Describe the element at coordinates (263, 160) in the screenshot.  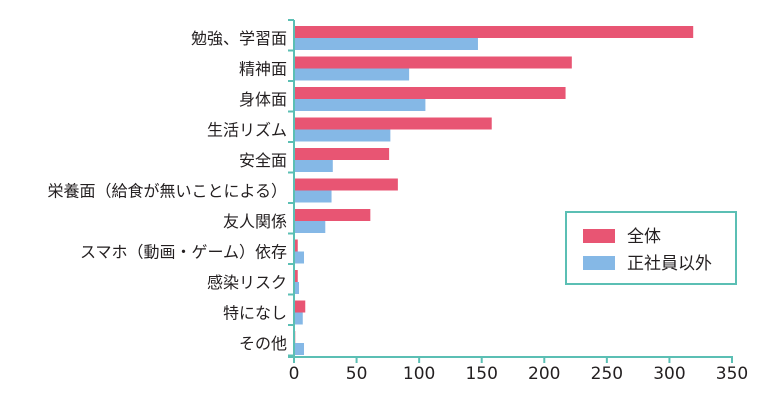
I see `category-label: 安全面` at that location.